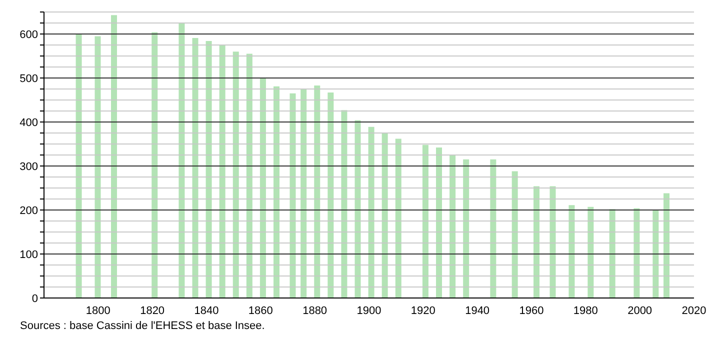 The image size is (710, 340). Describe the element at coordinates (423, 310) in the screenshot. I see `x-tick-label: 1920` at that location.